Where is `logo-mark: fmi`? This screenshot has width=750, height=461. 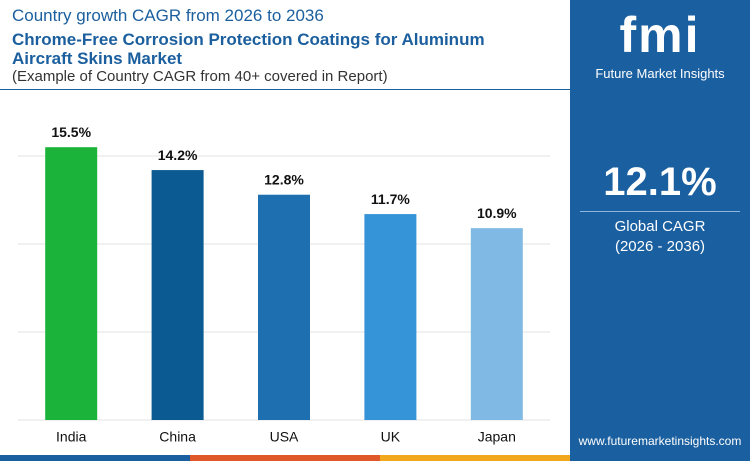
logo-mark: fmi is located at coordinates (660, 35).